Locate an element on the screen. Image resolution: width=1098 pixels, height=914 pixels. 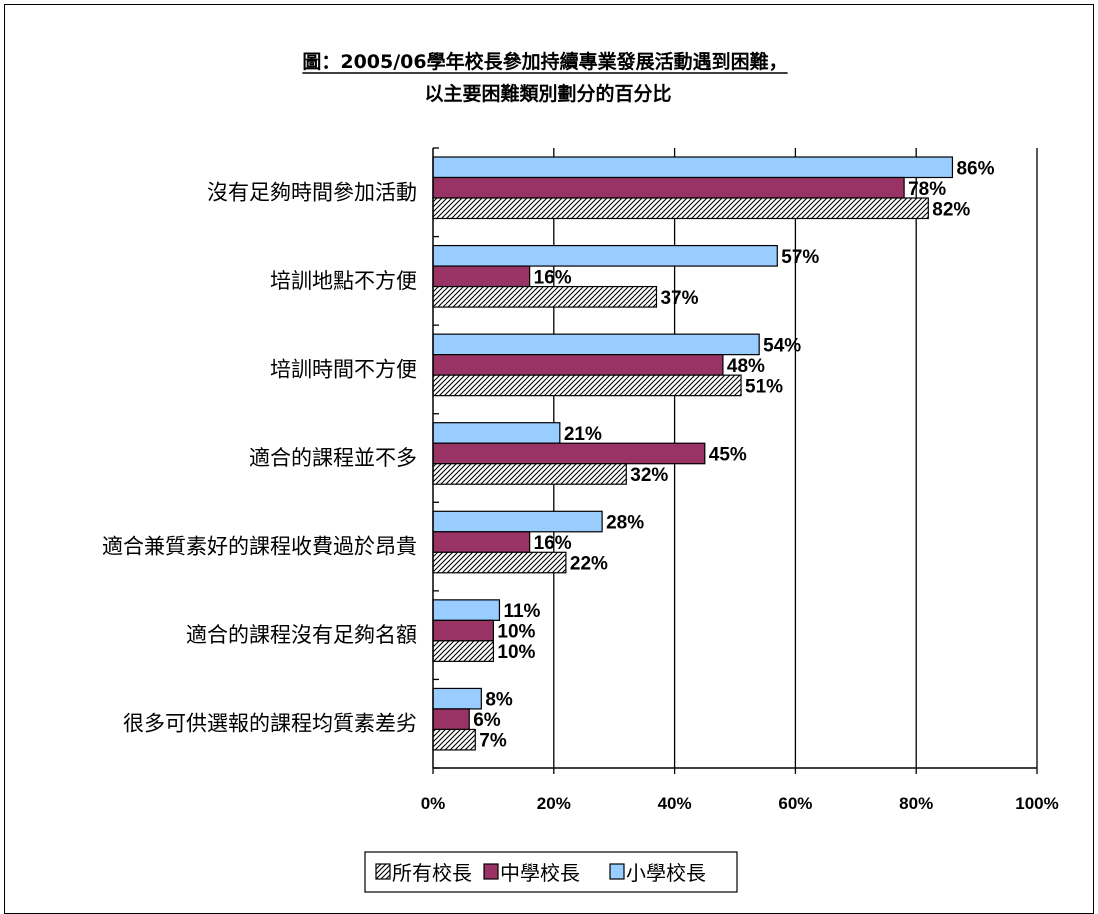
data-label: 28% is located at coordinates (625, 523).